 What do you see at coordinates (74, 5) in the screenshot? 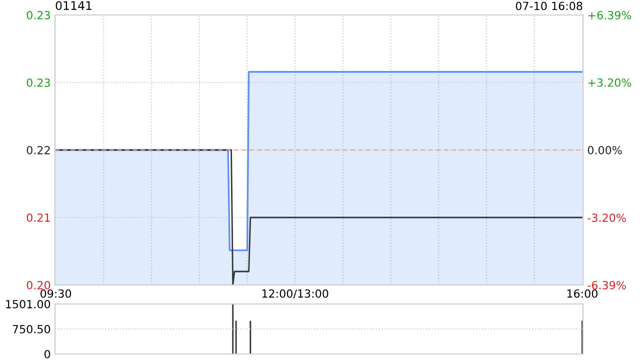
I see `chart-title: 01141` at bounding box center [74, 5].